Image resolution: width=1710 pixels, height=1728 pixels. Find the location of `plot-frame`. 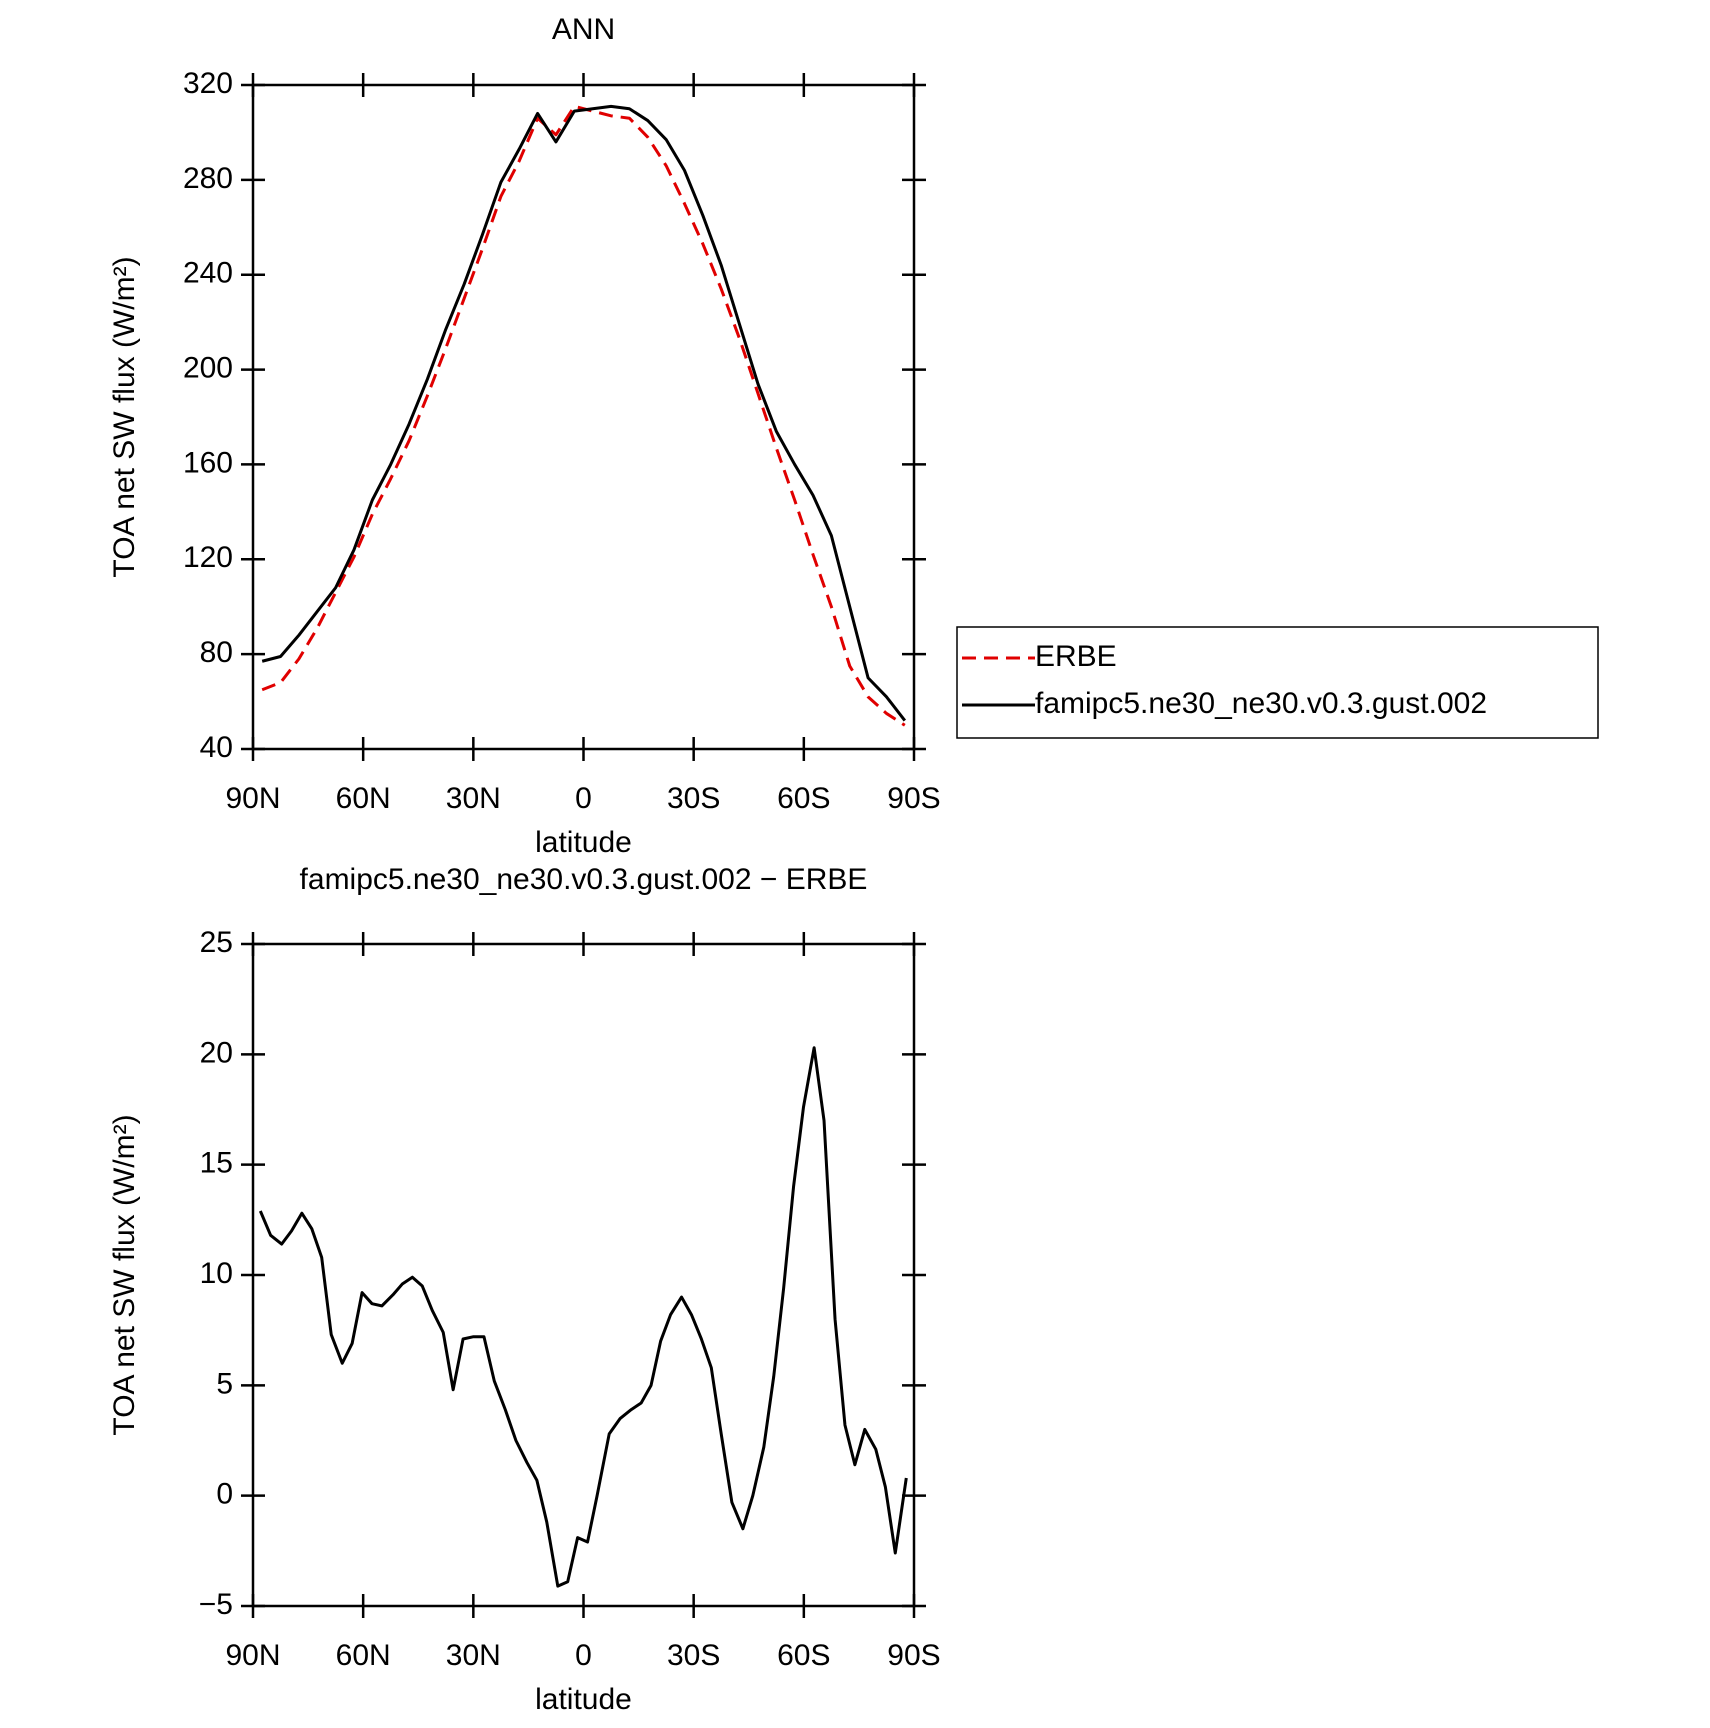

plot-frame is located at coordinates (583, 1275).